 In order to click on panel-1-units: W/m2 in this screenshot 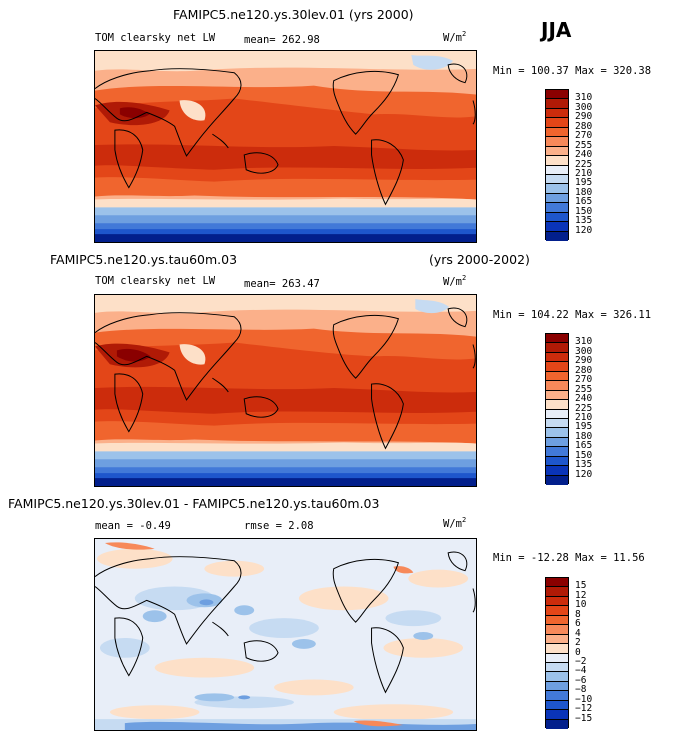, I will do `click(455, 37)`.